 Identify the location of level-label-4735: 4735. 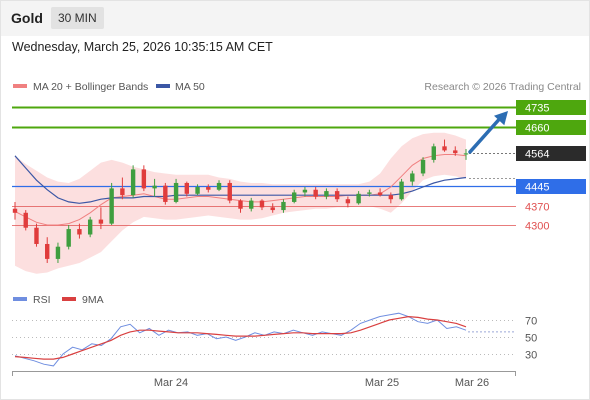
(537, 109).